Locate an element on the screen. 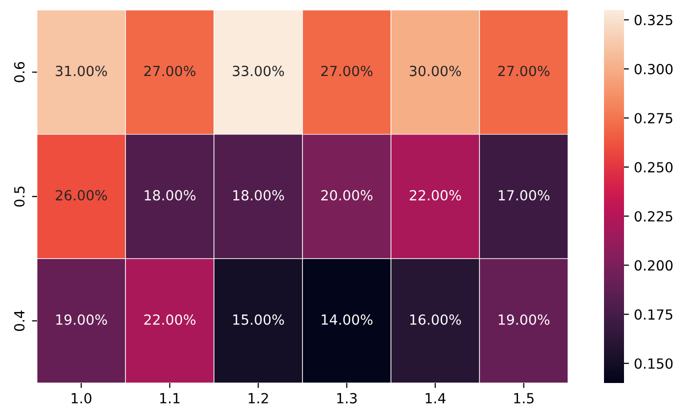 The width and height of the screenshot is (681, 419). color-bar-label: 0.300 is located at coordinates (653, 69).